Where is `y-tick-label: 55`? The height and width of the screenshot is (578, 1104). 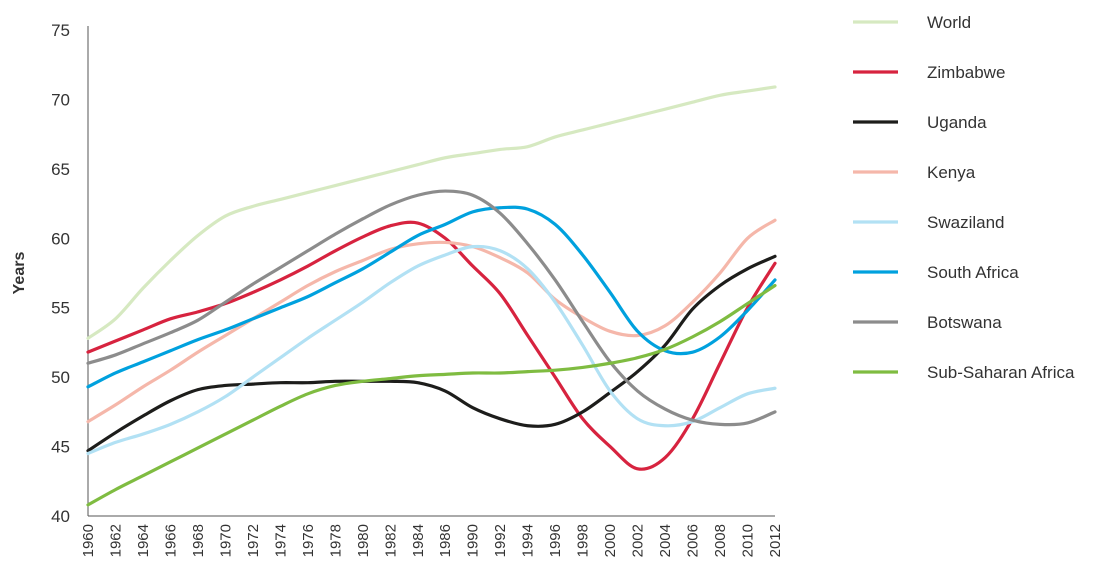 y-tick-label: 55 is located at coordinates (60, 308).